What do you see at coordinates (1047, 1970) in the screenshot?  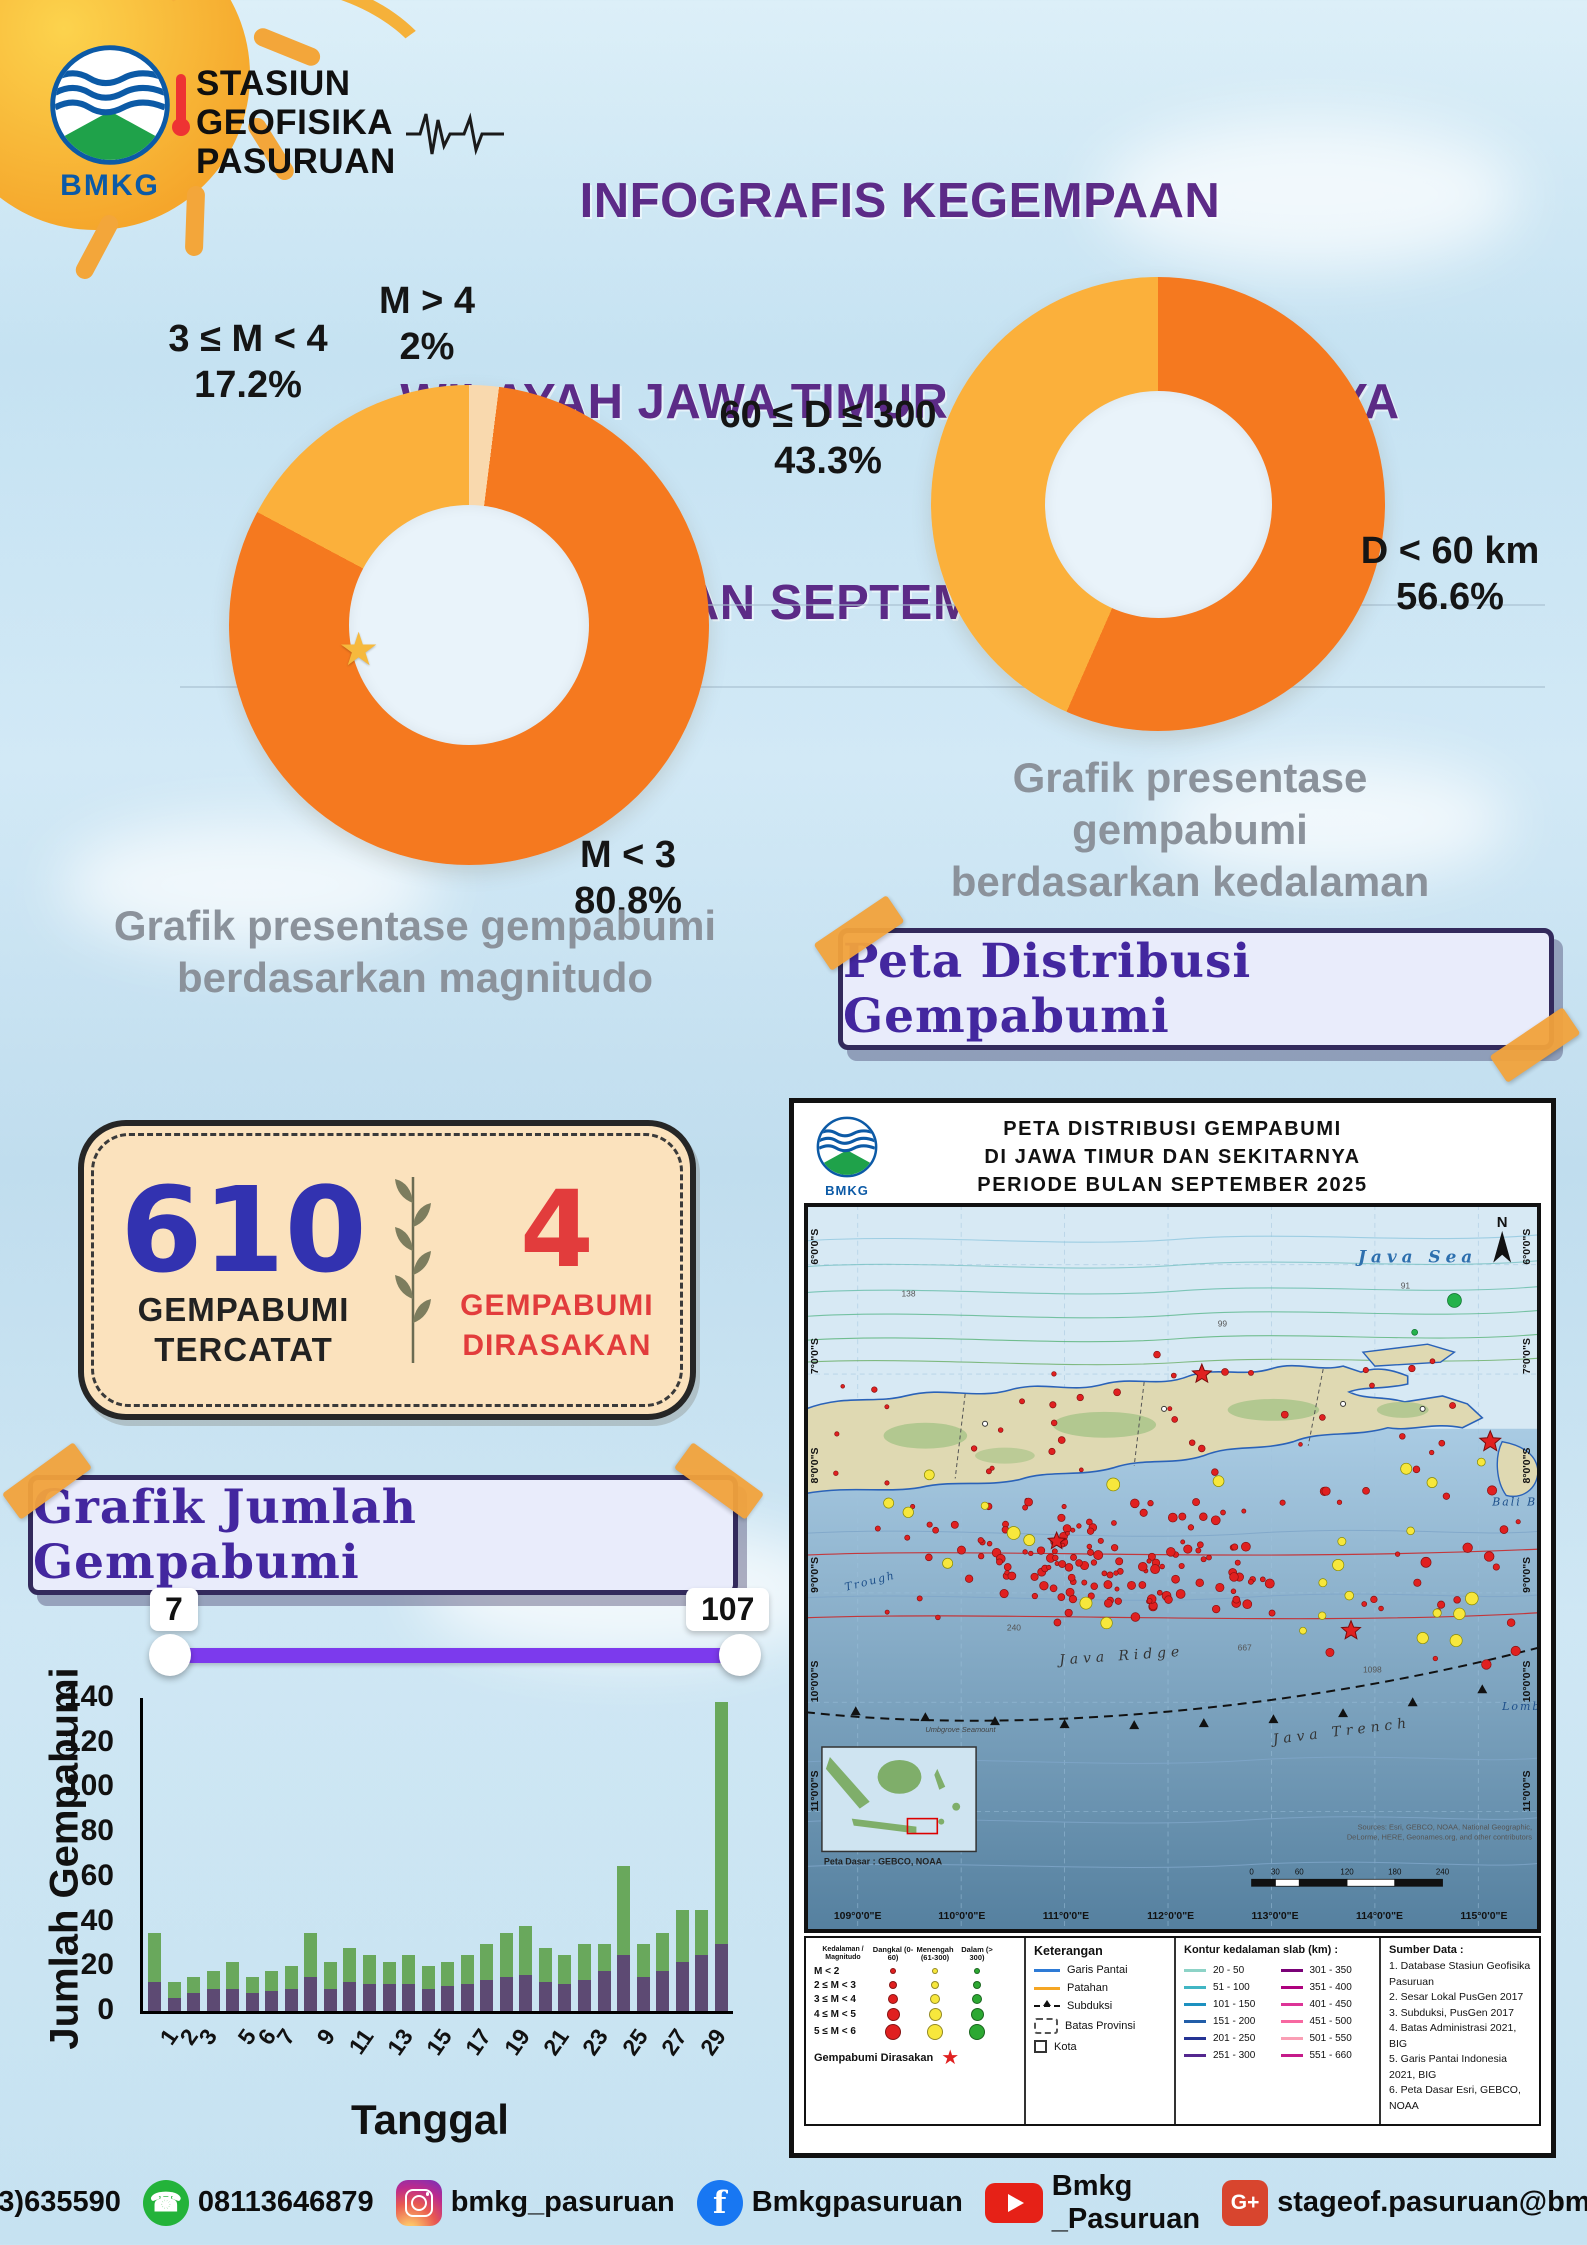 I see `coastline-symbol` at bounding box center [1047, 1970].